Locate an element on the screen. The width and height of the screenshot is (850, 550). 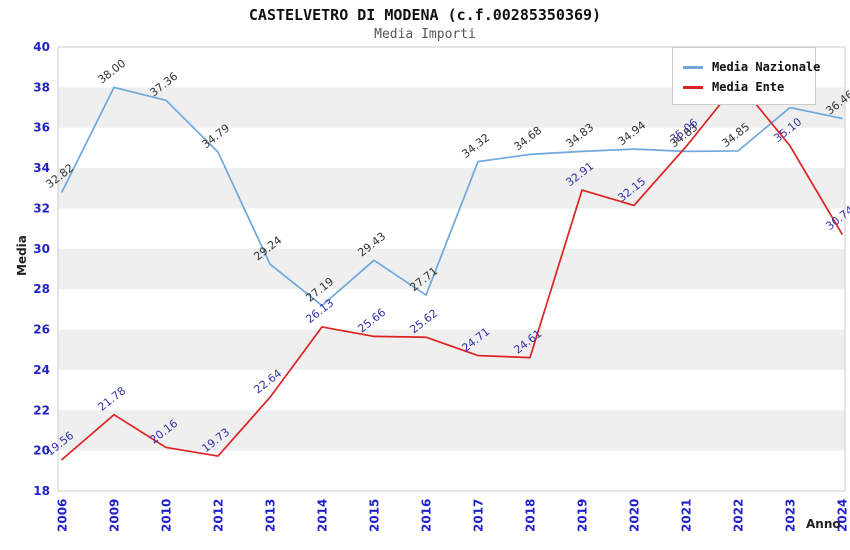
data-label: 34.32 is located at coordinates (475, 146).